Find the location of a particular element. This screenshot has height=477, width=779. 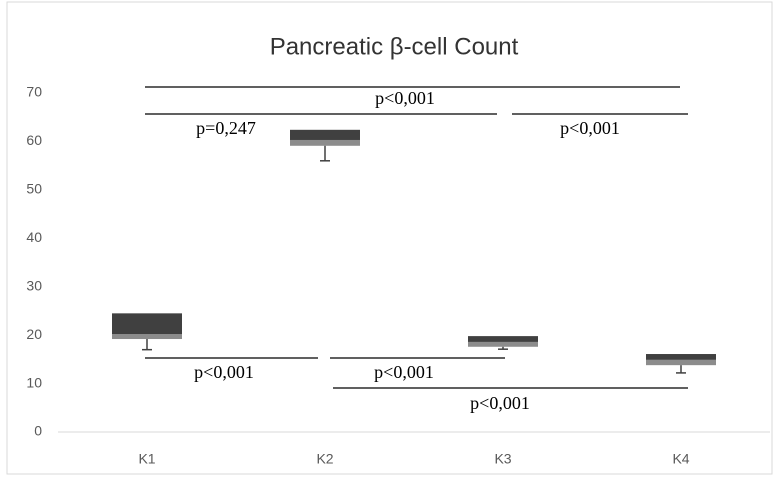

x-tick-label: K2 is located at coordinates (324, 459).